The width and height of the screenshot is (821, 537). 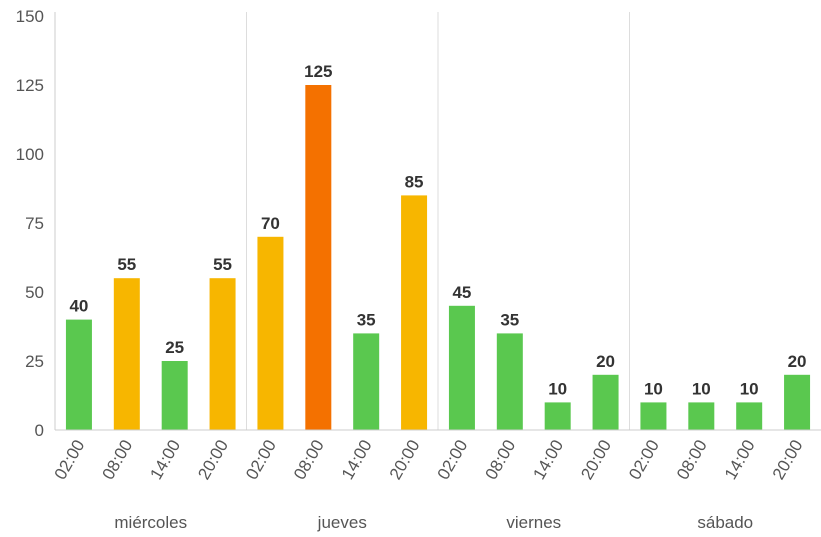 I want to click on data-label: 25, so click(x=174, y=347).